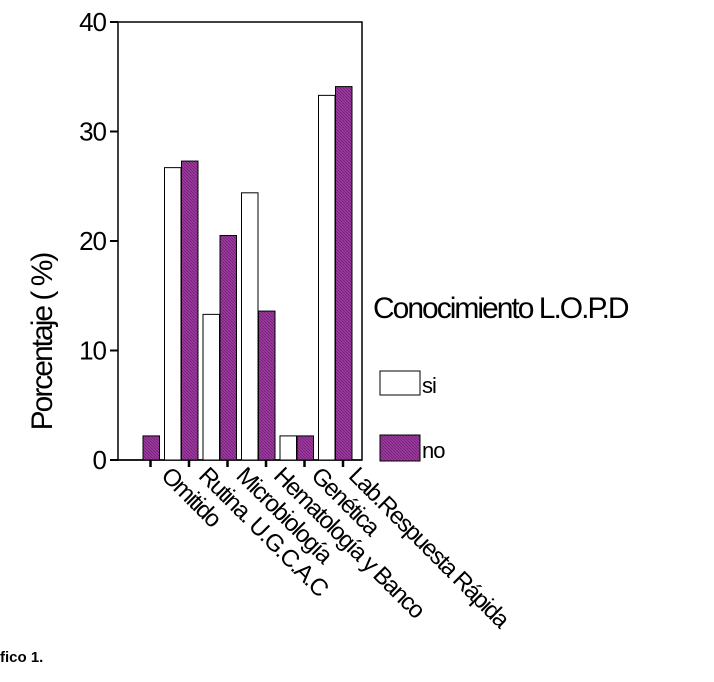  Describe the element at coordinates (92, 132) in the screenshot. I see `y-tick-label: 30` at that location.